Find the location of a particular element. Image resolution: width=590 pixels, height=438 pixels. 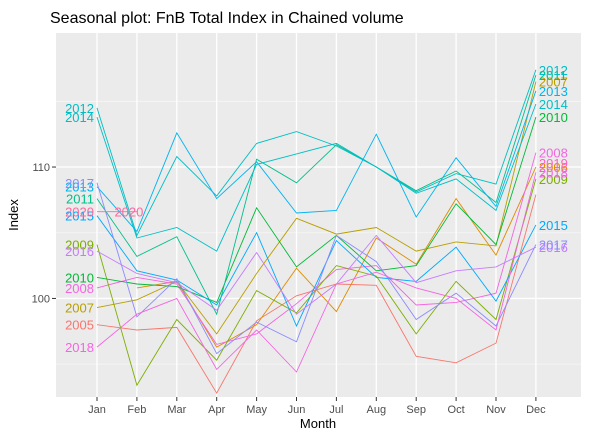

x-tick-label: Apr is located at coordinates (216, 410).